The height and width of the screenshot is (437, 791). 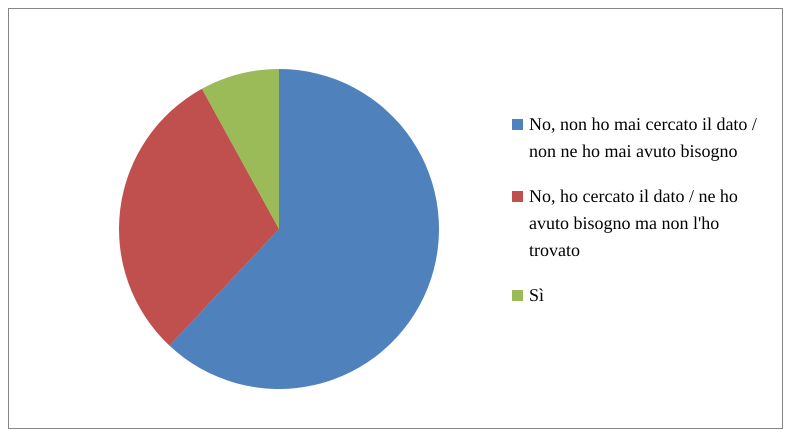 I want to click on legend-label: Sì, so click(x=536, y=295).